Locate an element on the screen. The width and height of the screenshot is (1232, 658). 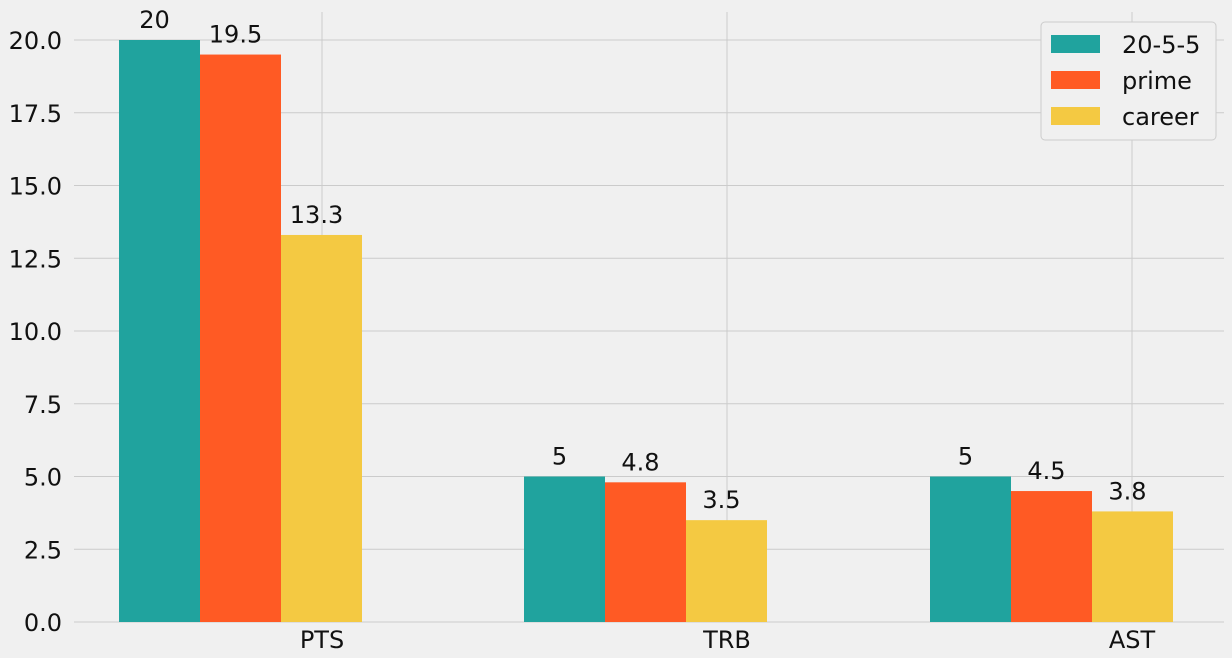
y-axis-ticks: 0.0 2.5 5.0 7.5 10.0 12.5 15.0 17.5 20.0 is located at coordinates (35, 332).